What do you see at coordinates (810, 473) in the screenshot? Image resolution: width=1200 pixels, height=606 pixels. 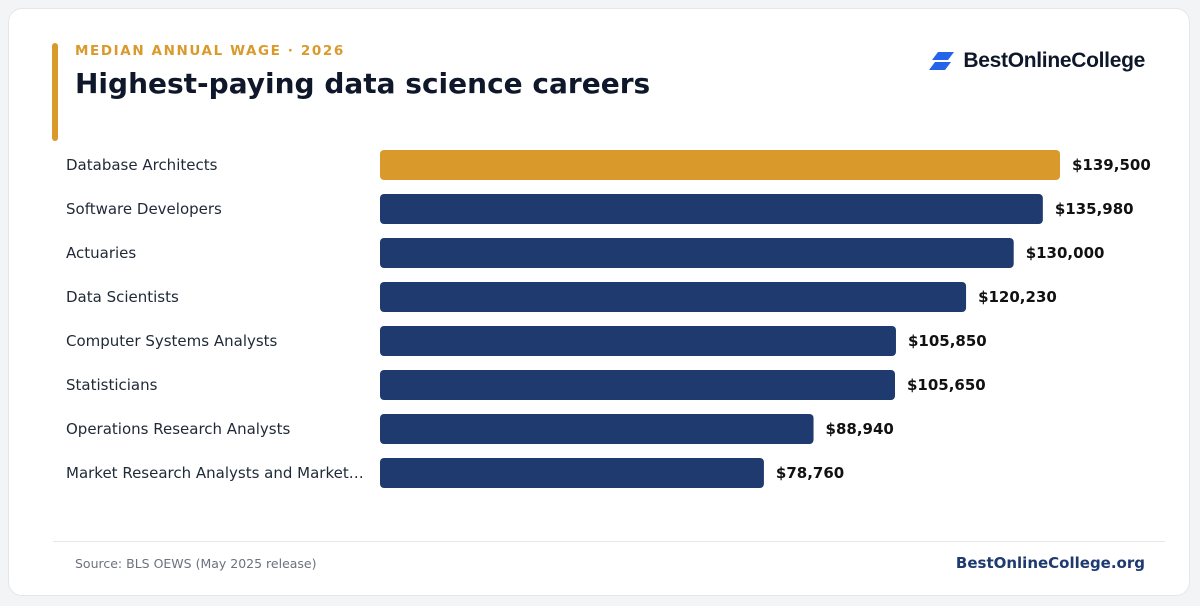 I see `value-label: $78,760` at bounding box center [810, 473].